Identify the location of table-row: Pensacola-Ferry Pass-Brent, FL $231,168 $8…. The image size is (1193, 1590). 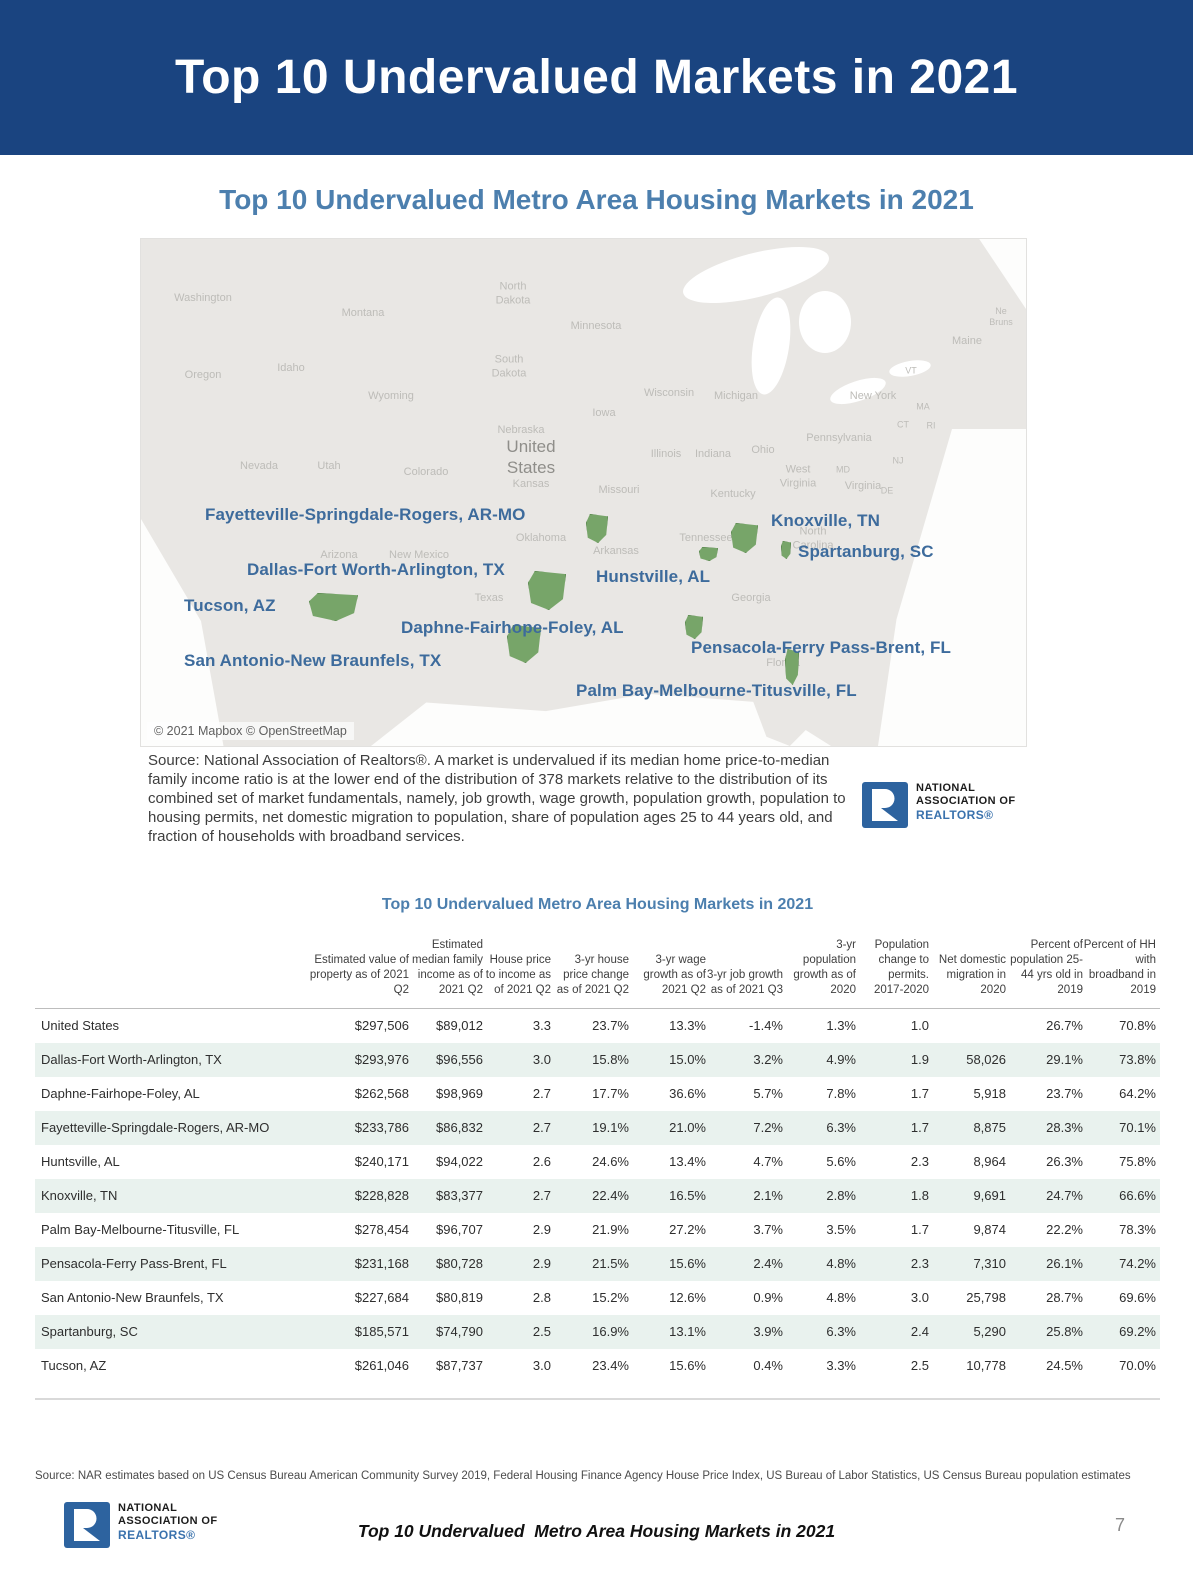
(597, 1263).